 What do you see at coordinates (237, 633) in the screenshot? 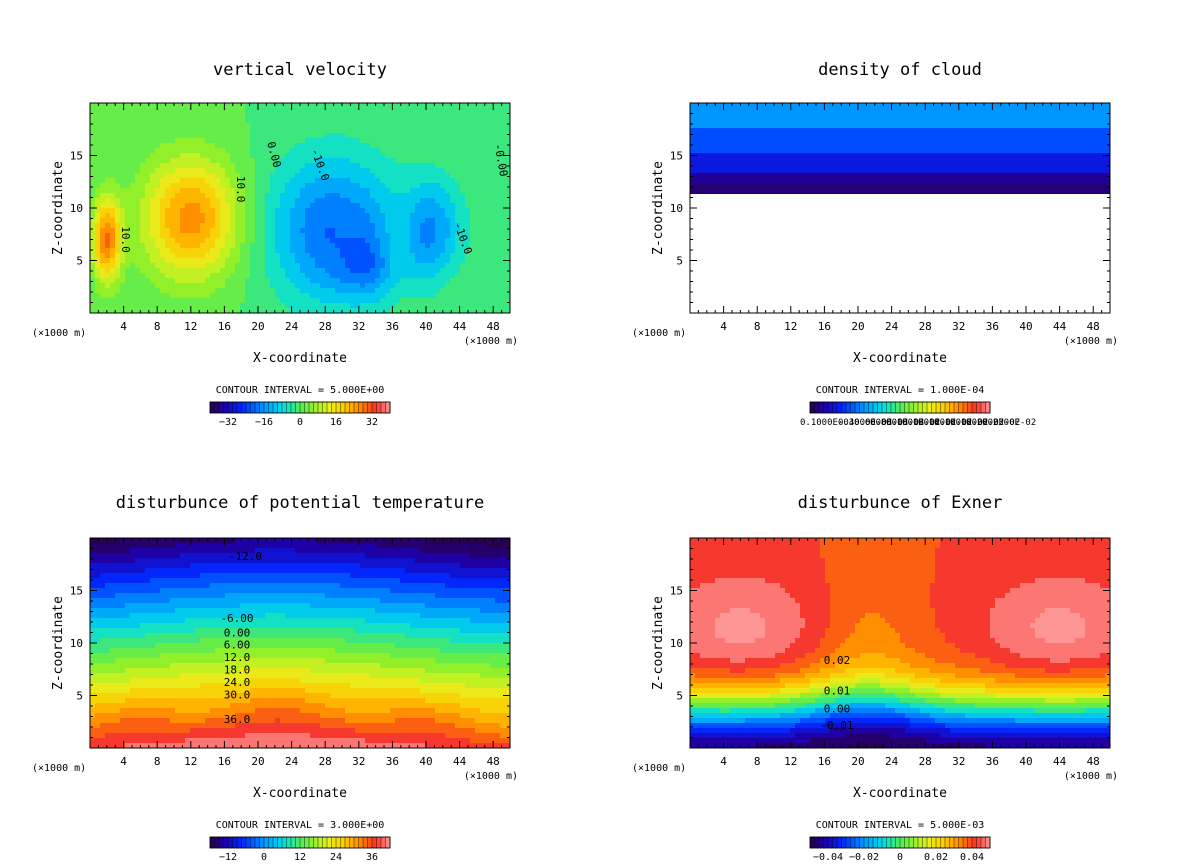
I see `contour-label: 0.00` at bounding box center [237, 633].